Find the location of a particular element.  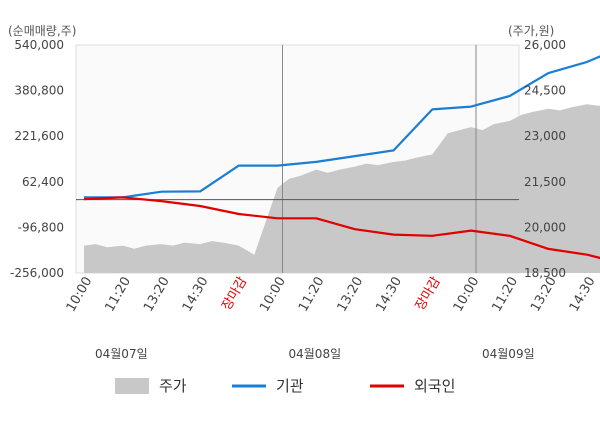

date-labels: 04월07일04월08일04월09일04월10일 is located at coordinates (315, 354).